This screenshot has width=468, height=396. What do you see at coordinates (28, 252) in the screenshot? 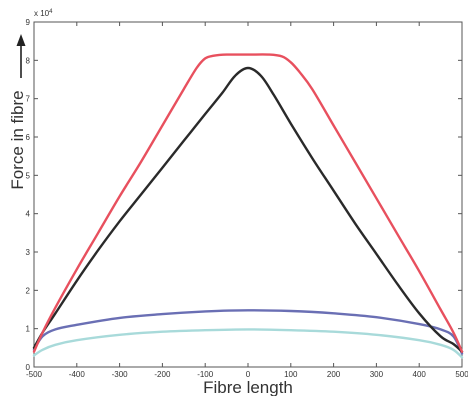
I see `y-tick-label: 3` at bounding box center [28, 252].